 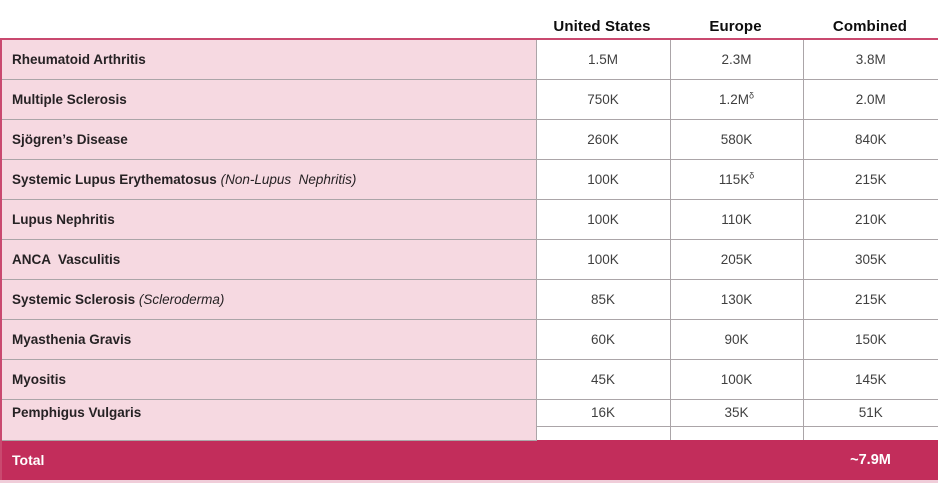 I want to click on disease-name: Sjögren’s Disease, so click(x=70, y=139).